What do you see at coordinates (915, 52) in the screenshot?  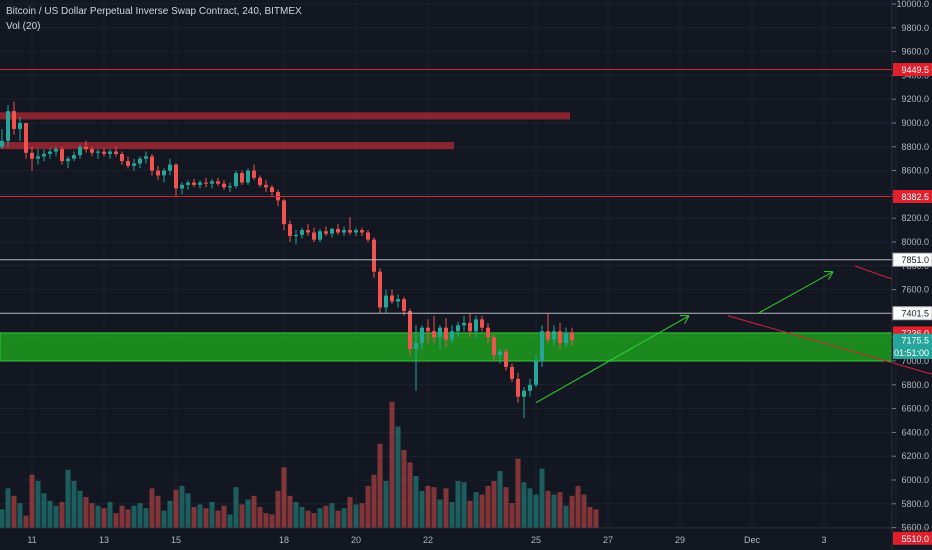 I see `price-scale-label: 9600.0` at bounding box center [915, 52].